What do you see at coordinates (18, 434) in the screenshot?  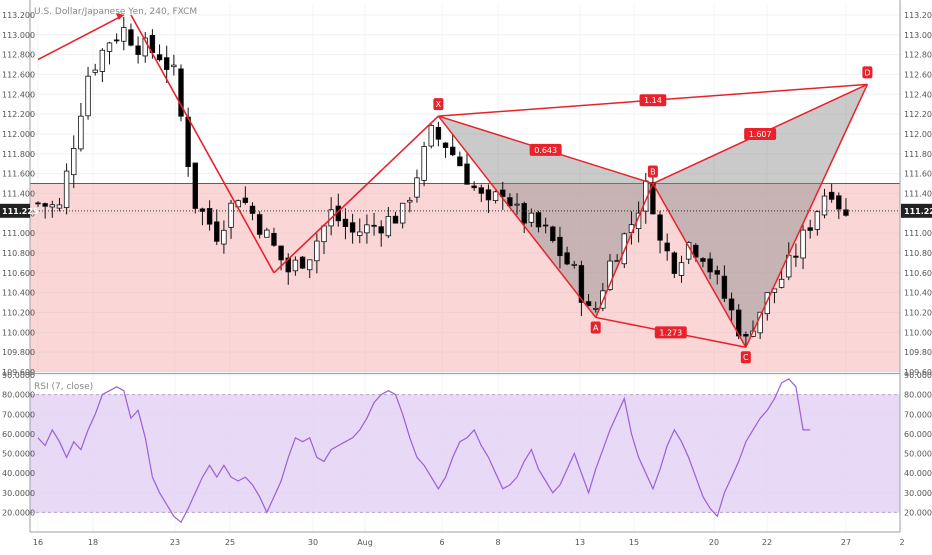 I see `rsi-tick-left: 60.0000` at bounding box center [18, 434].